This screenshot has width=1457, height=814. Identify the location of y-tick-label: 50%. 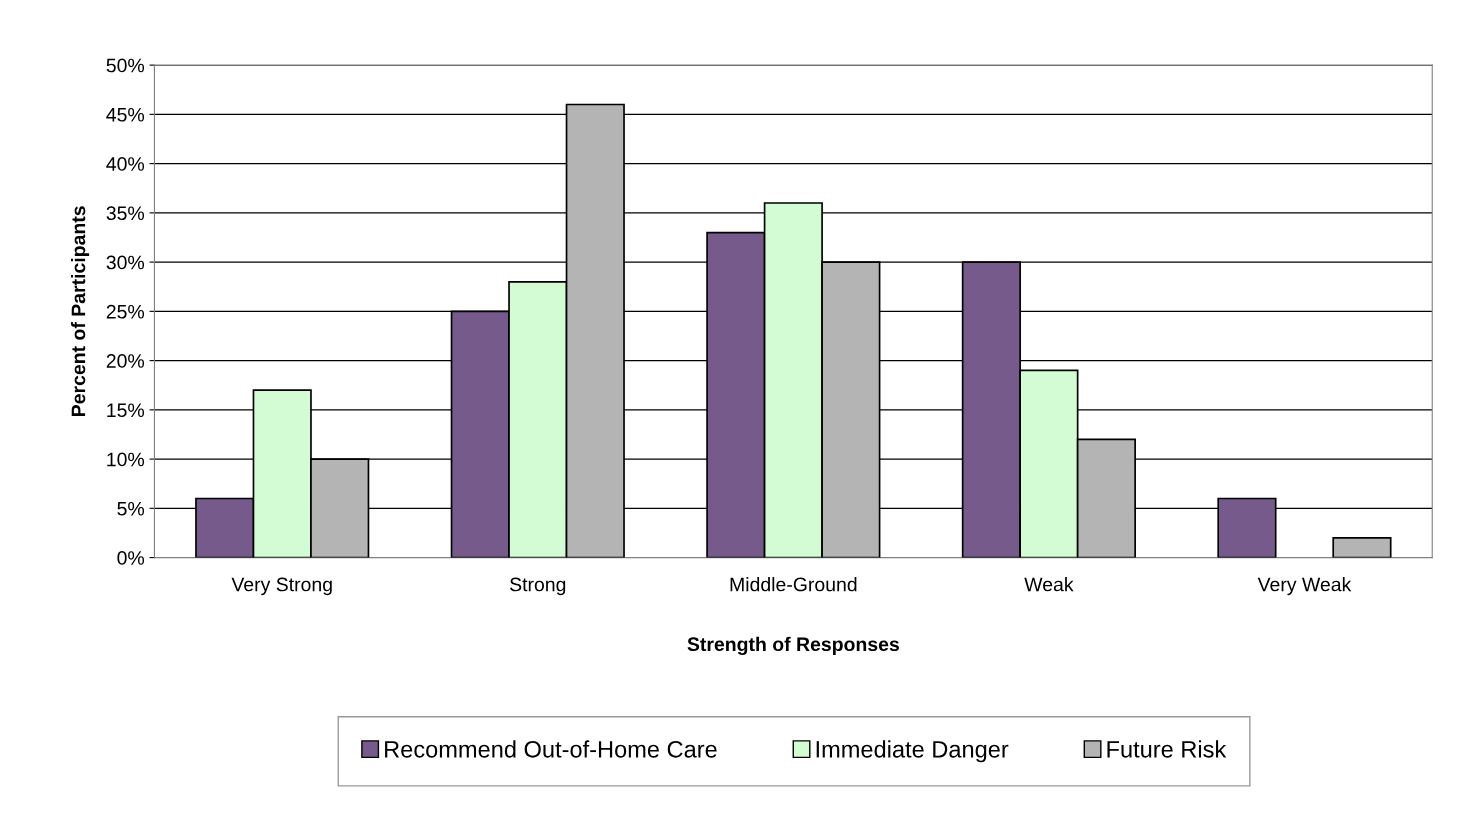
(125, 65).